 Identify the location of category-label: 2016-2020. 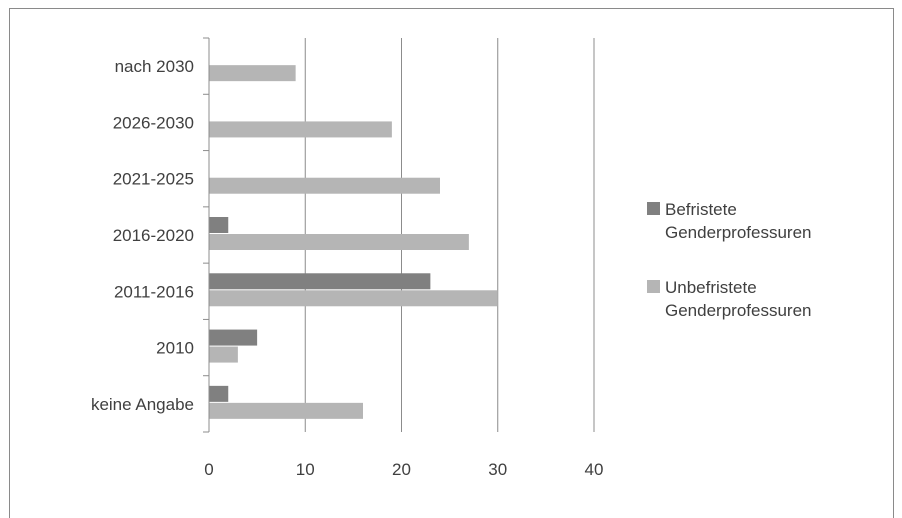
(153, 235).